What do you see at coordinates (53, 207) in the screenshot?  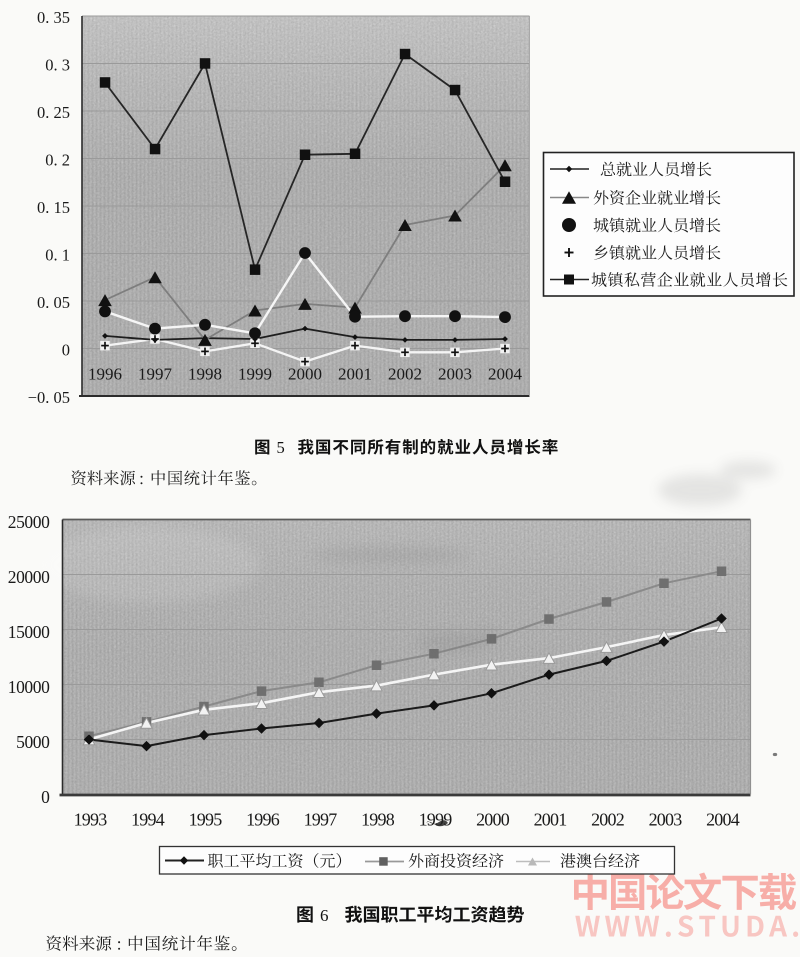 I see `svg-text: 0. 15` at bounding box center [53, 207].